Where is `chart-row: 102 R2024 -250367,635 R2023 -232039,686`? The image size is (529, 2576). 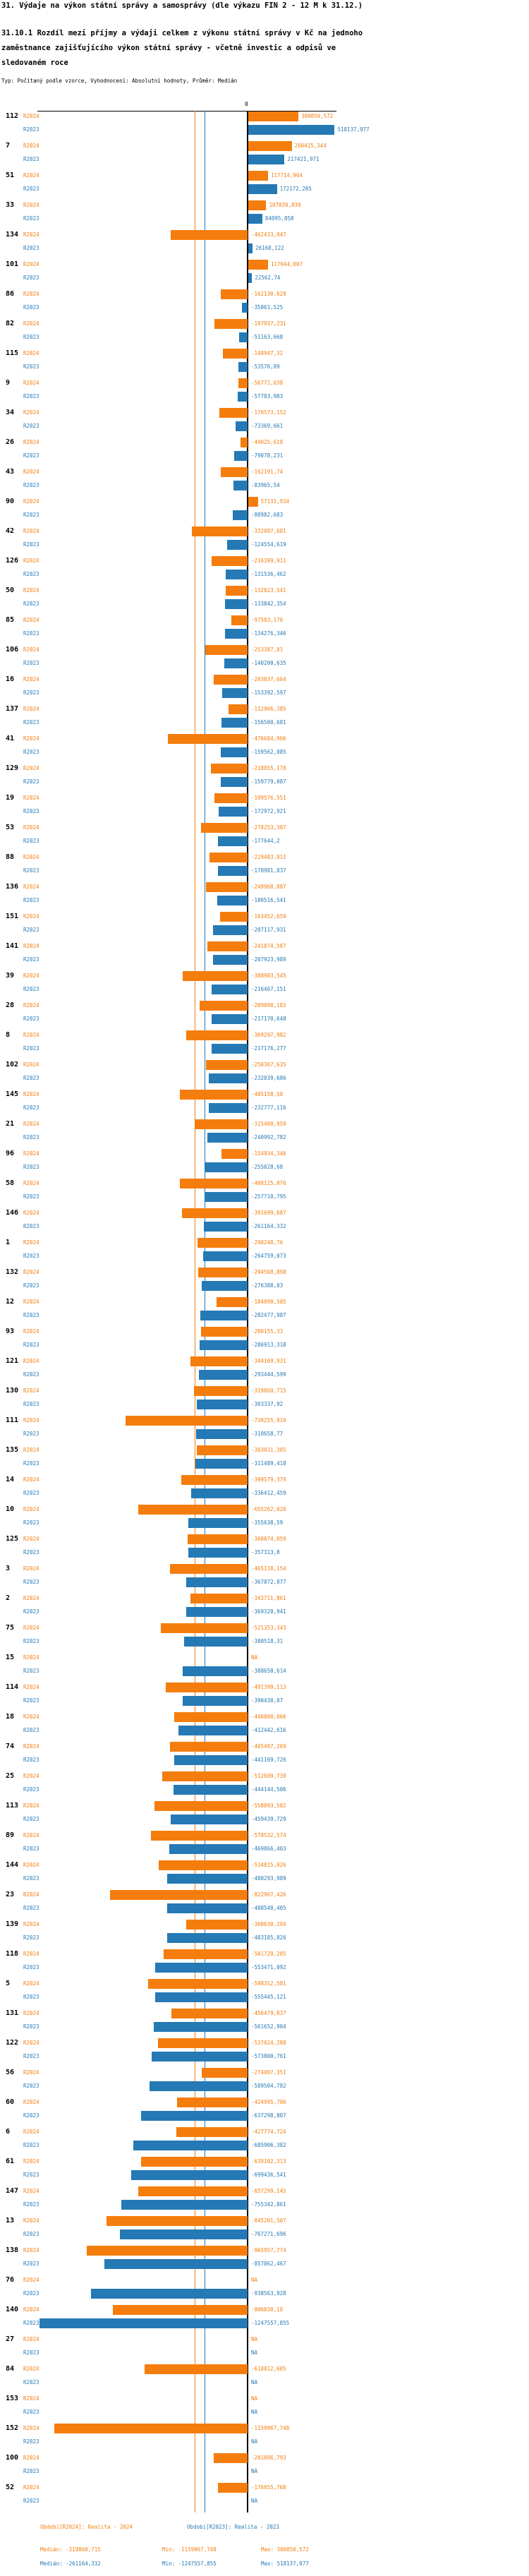 chart-row: 102 R2024 -250367,635 R2023 -232039,686 is located at coordinates (264, 1075).